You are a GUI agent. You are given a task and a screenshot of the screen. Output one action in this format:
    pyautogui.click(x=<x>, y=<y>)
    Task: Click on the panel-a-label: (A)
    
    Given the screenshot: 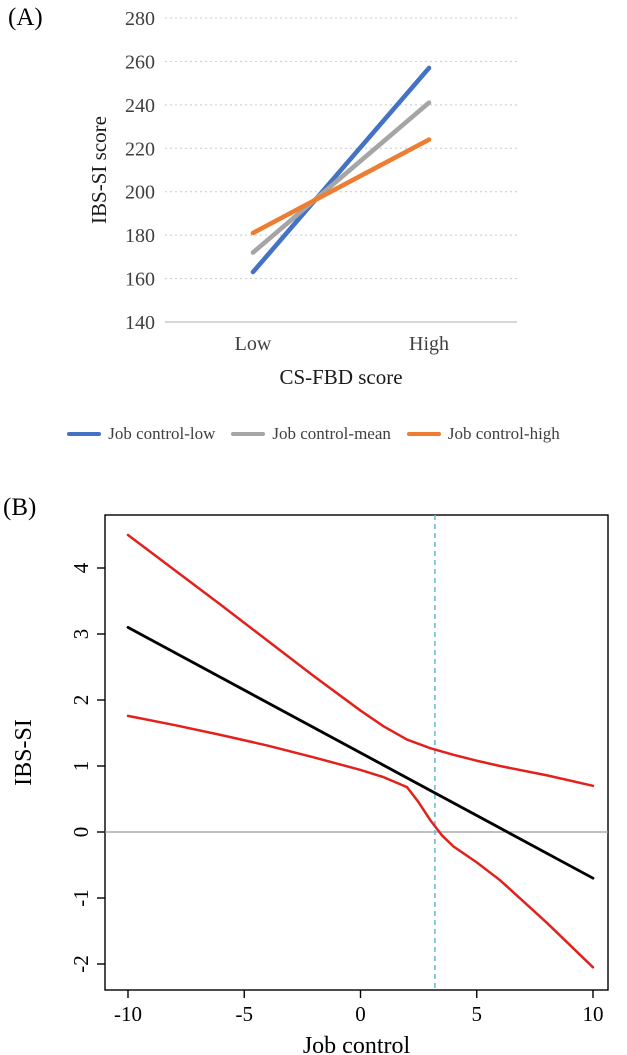 What is the action you would take?
    pyautogui.click(x=25, y=17)
    